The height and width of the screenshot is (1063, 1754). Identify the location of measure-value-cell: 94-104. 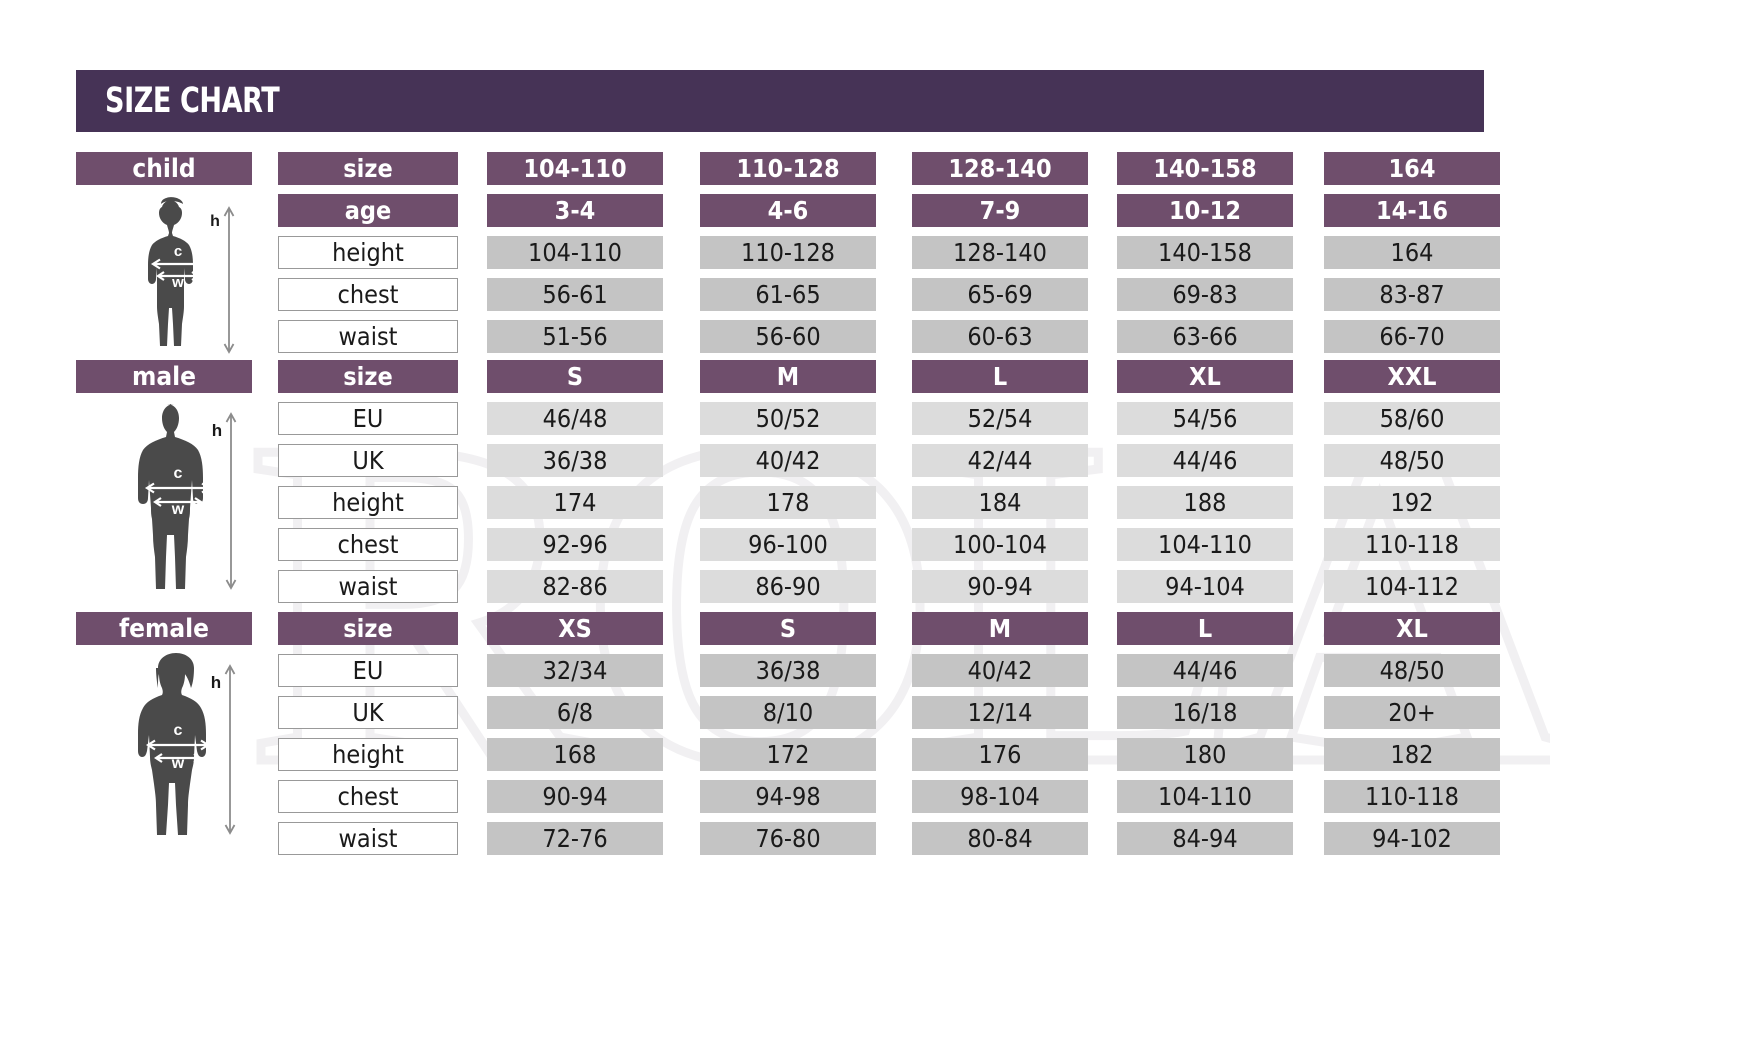
(1205, 586).